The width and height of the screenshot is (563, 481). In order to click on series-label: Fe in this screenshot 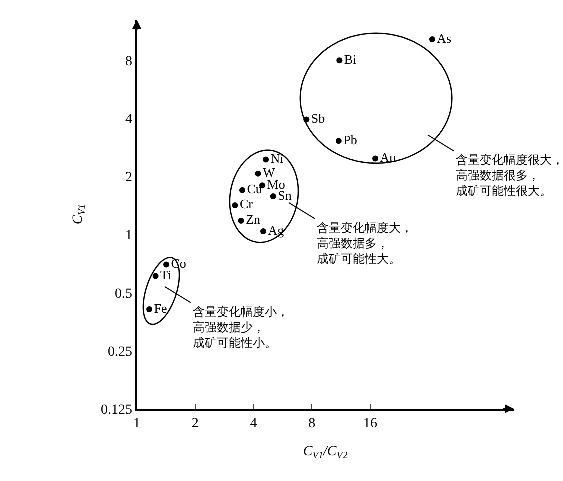, I will do `click(161, 308)`.